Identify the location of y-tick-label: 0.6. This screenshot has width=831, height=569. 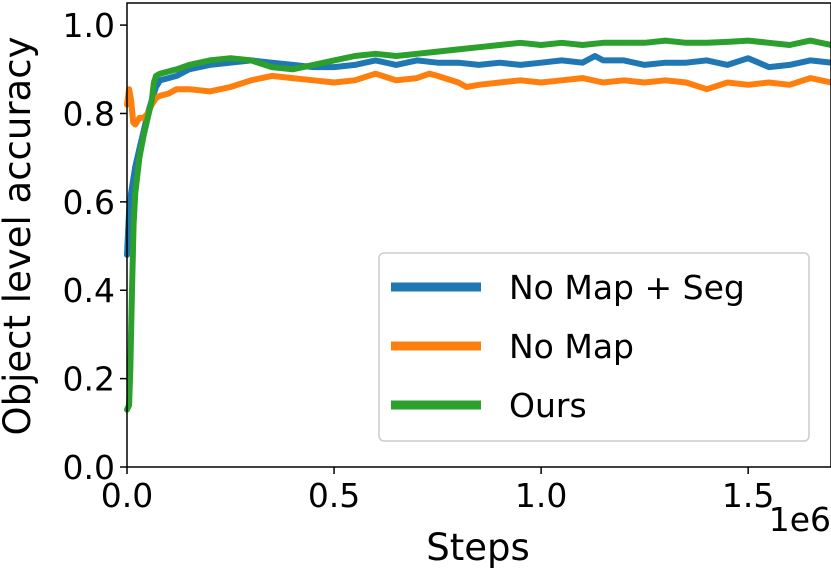
(89, 202).